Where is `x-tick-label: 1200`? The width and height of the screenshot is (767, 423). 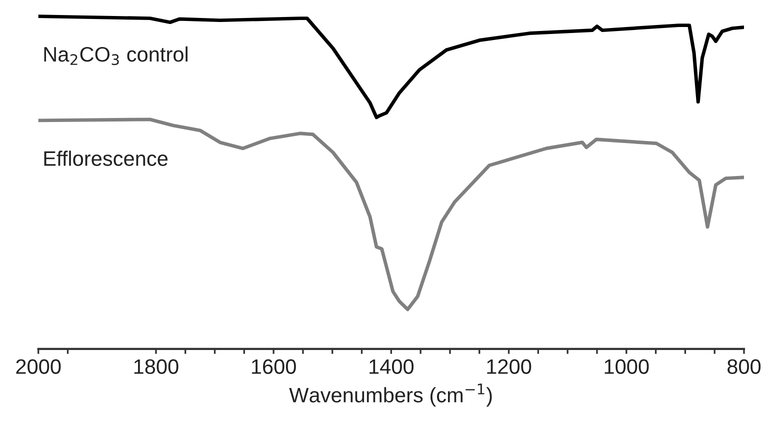 x-tick-label: 1200 is located at coordinates (509, 366).